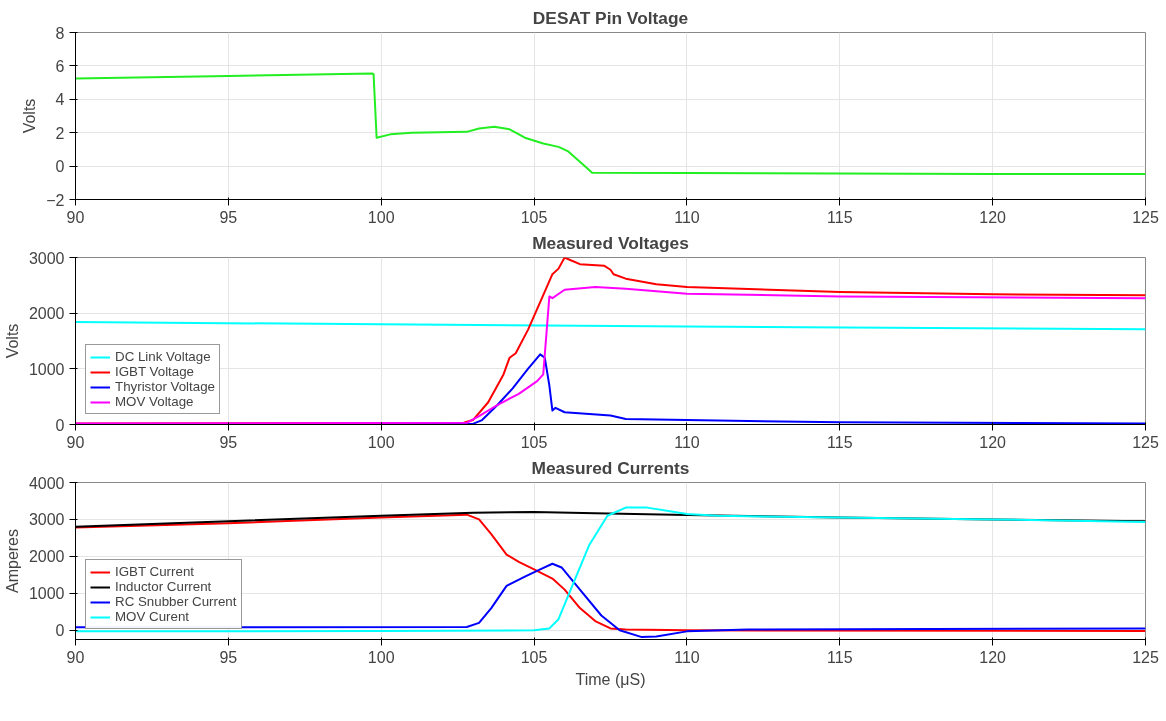 The height and width of the screenshot is (721, 1166). What do you see at coordinates (163, 586) in the screenshot?
I see `legend-label: Inductor Current` at bounding box center [163, 586].